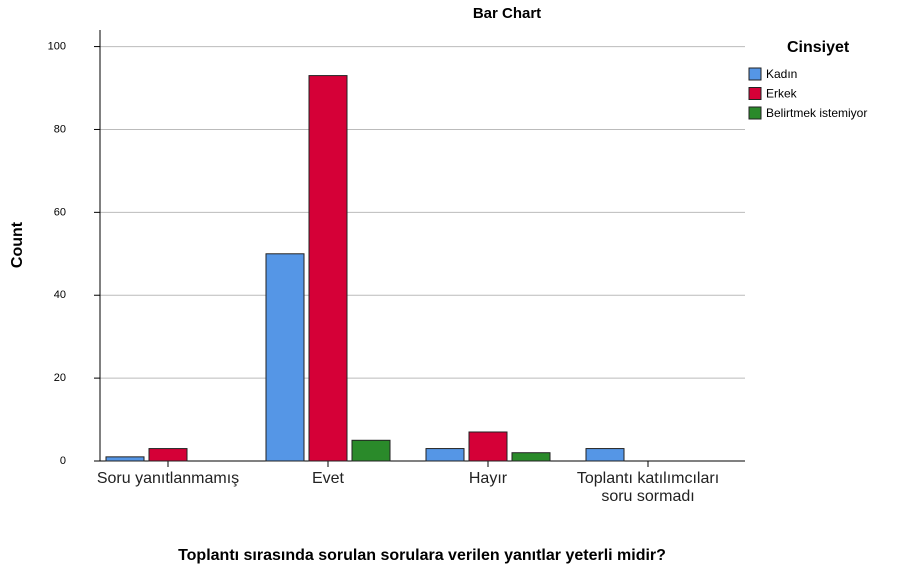  Describe the element at coordinates (60, 129) in the screenshot. I see `y-tick-label: 80` at that location.